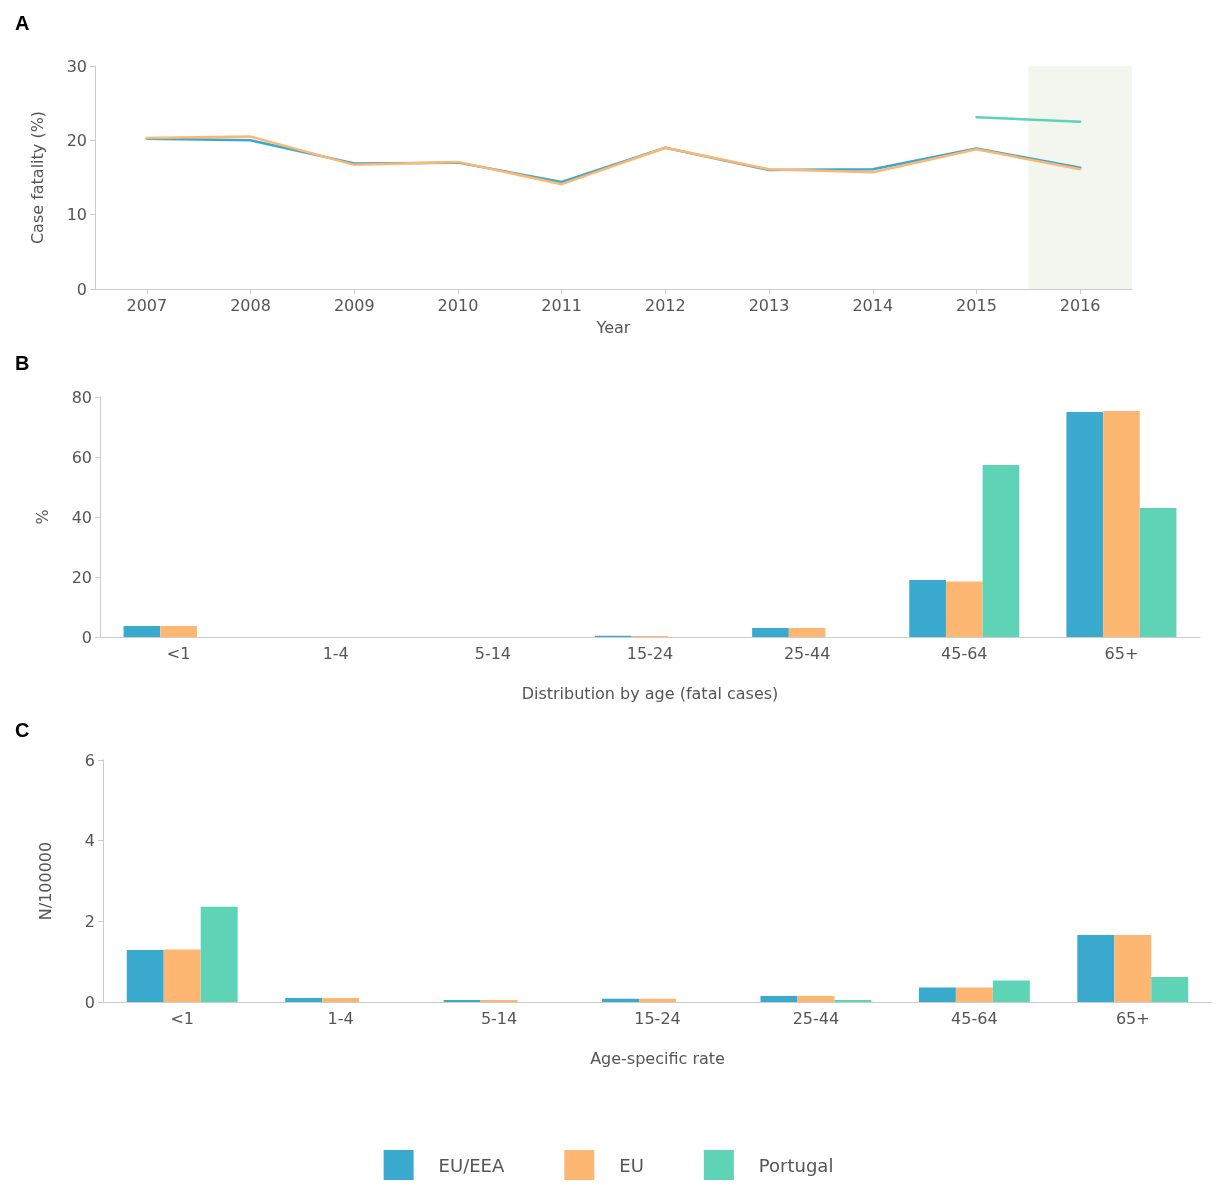 The width and height of the screenshot is (1217, 1185). I want to click on x-tick-label: 2009, so click(354, 305).